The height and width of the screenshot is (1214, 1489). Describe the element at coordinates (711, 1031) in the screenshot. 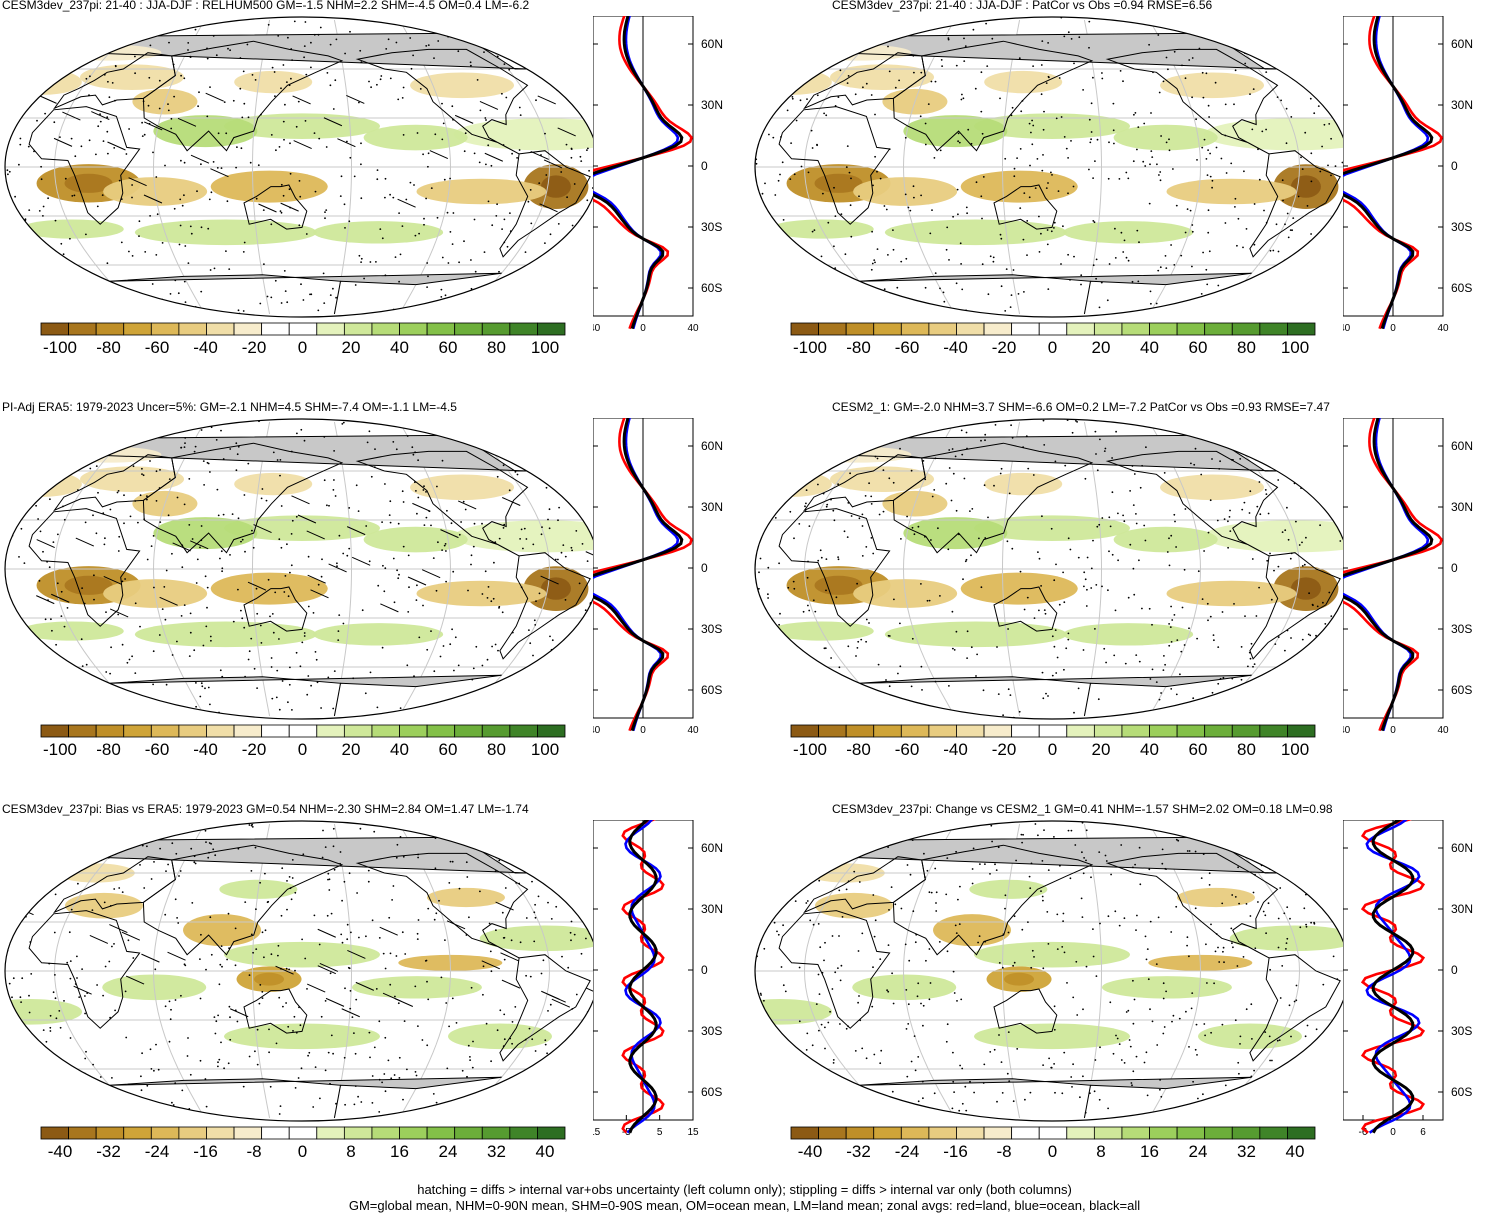

I see `latitude-tick-label: 30S` at that location.